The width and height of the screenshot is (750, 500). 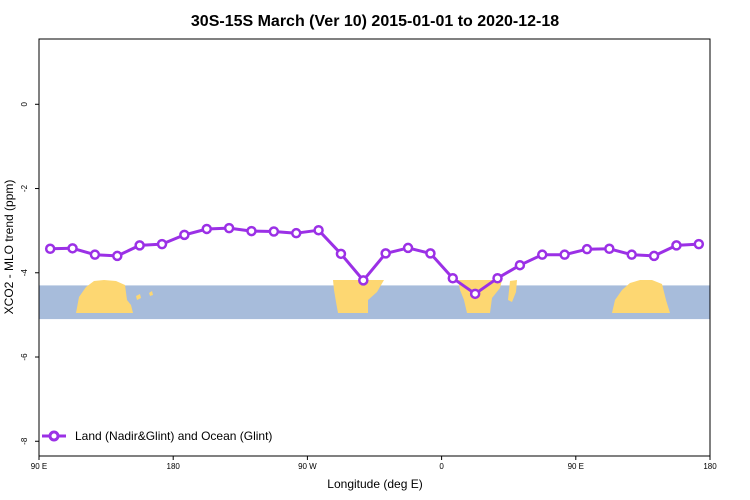 What do you see at coordinates (307, 466) in the screenshot?
I see `x-tick-label-2: 90 W` at bounding box center [307, 466].